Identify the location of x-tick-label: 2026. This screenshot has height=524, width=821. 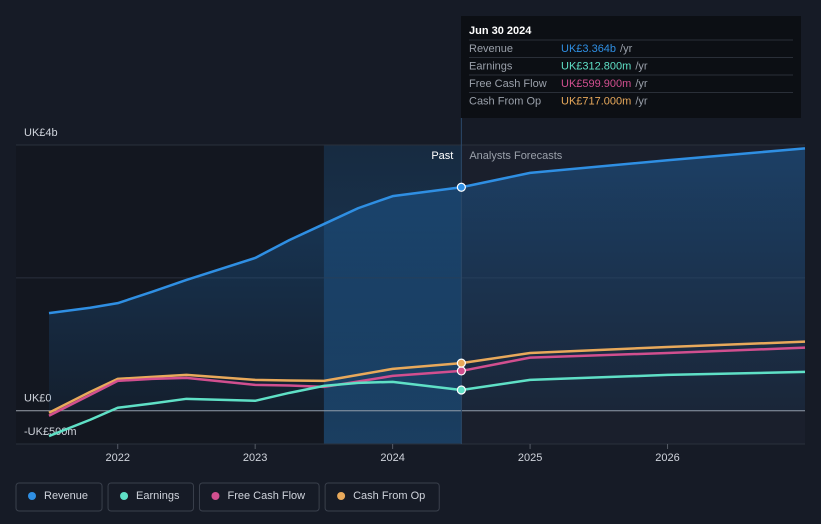
(667, 458).